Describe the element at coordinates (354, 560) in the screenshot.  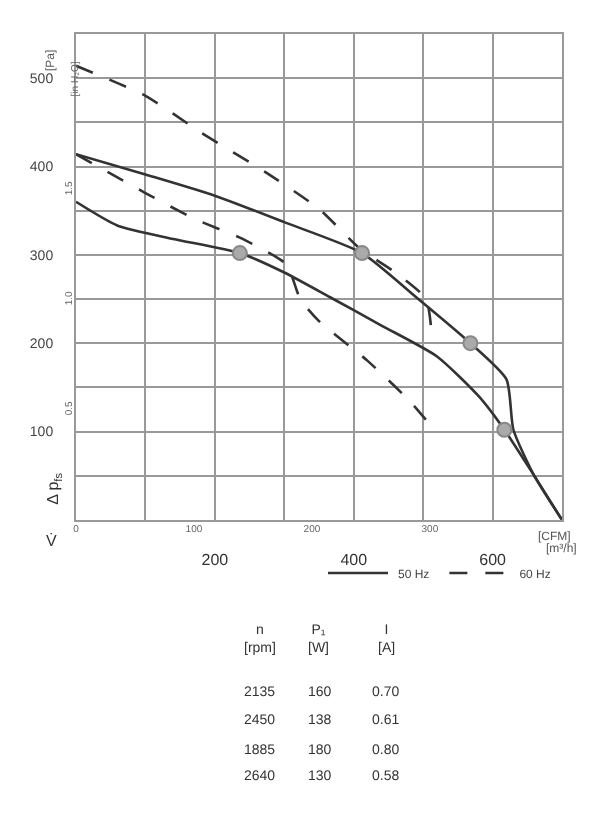
I see `x-tick-label: 400` at that location.